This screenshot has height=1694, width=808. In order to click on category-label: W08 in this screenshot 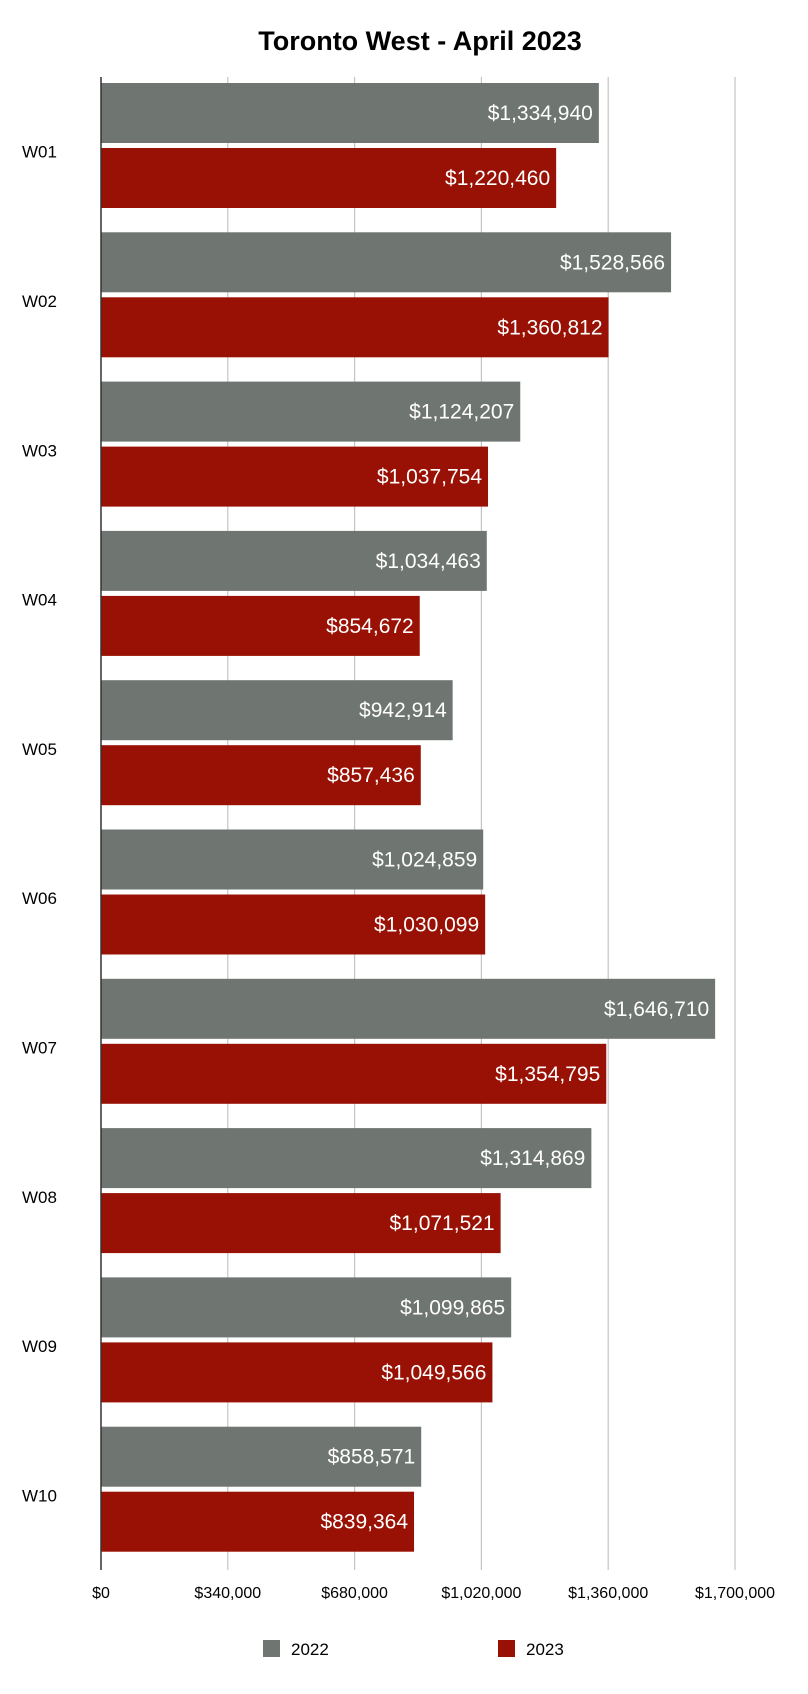, I will do `click(39, 1197)`.